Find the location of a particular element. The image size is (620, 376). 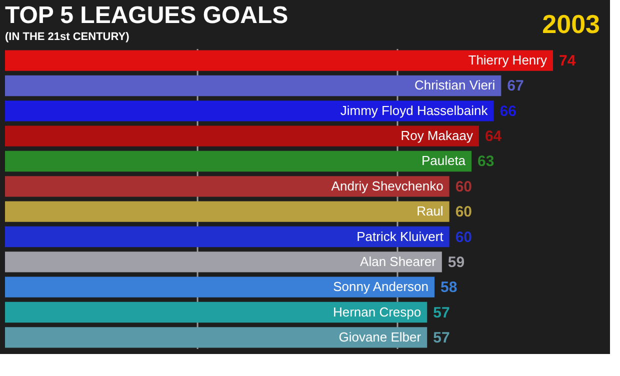

data-label: 74 is located at coordinates (567, 61).